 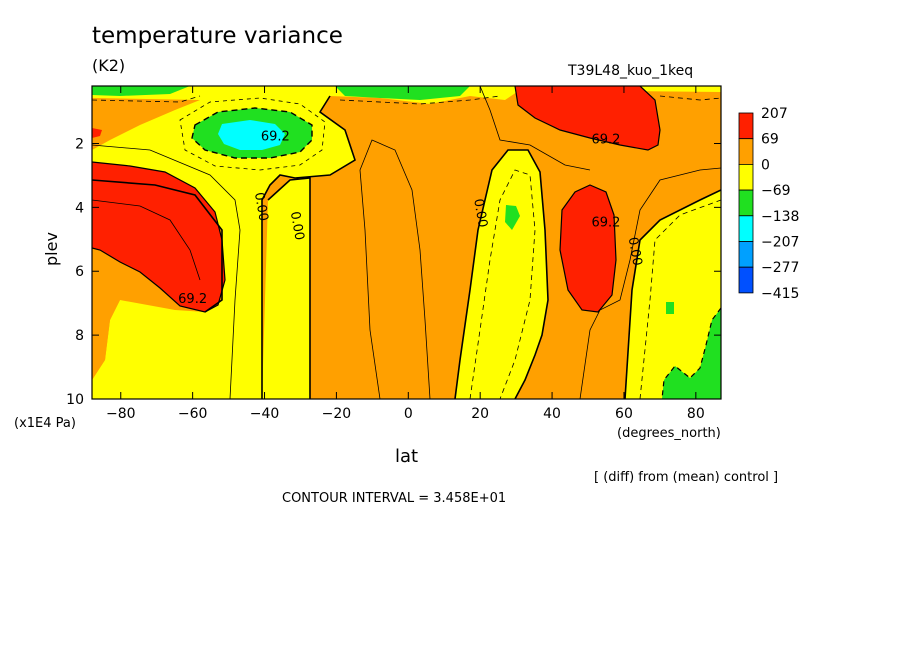 I want to click on contour-line-69-topright, so click(x=587, y=118).